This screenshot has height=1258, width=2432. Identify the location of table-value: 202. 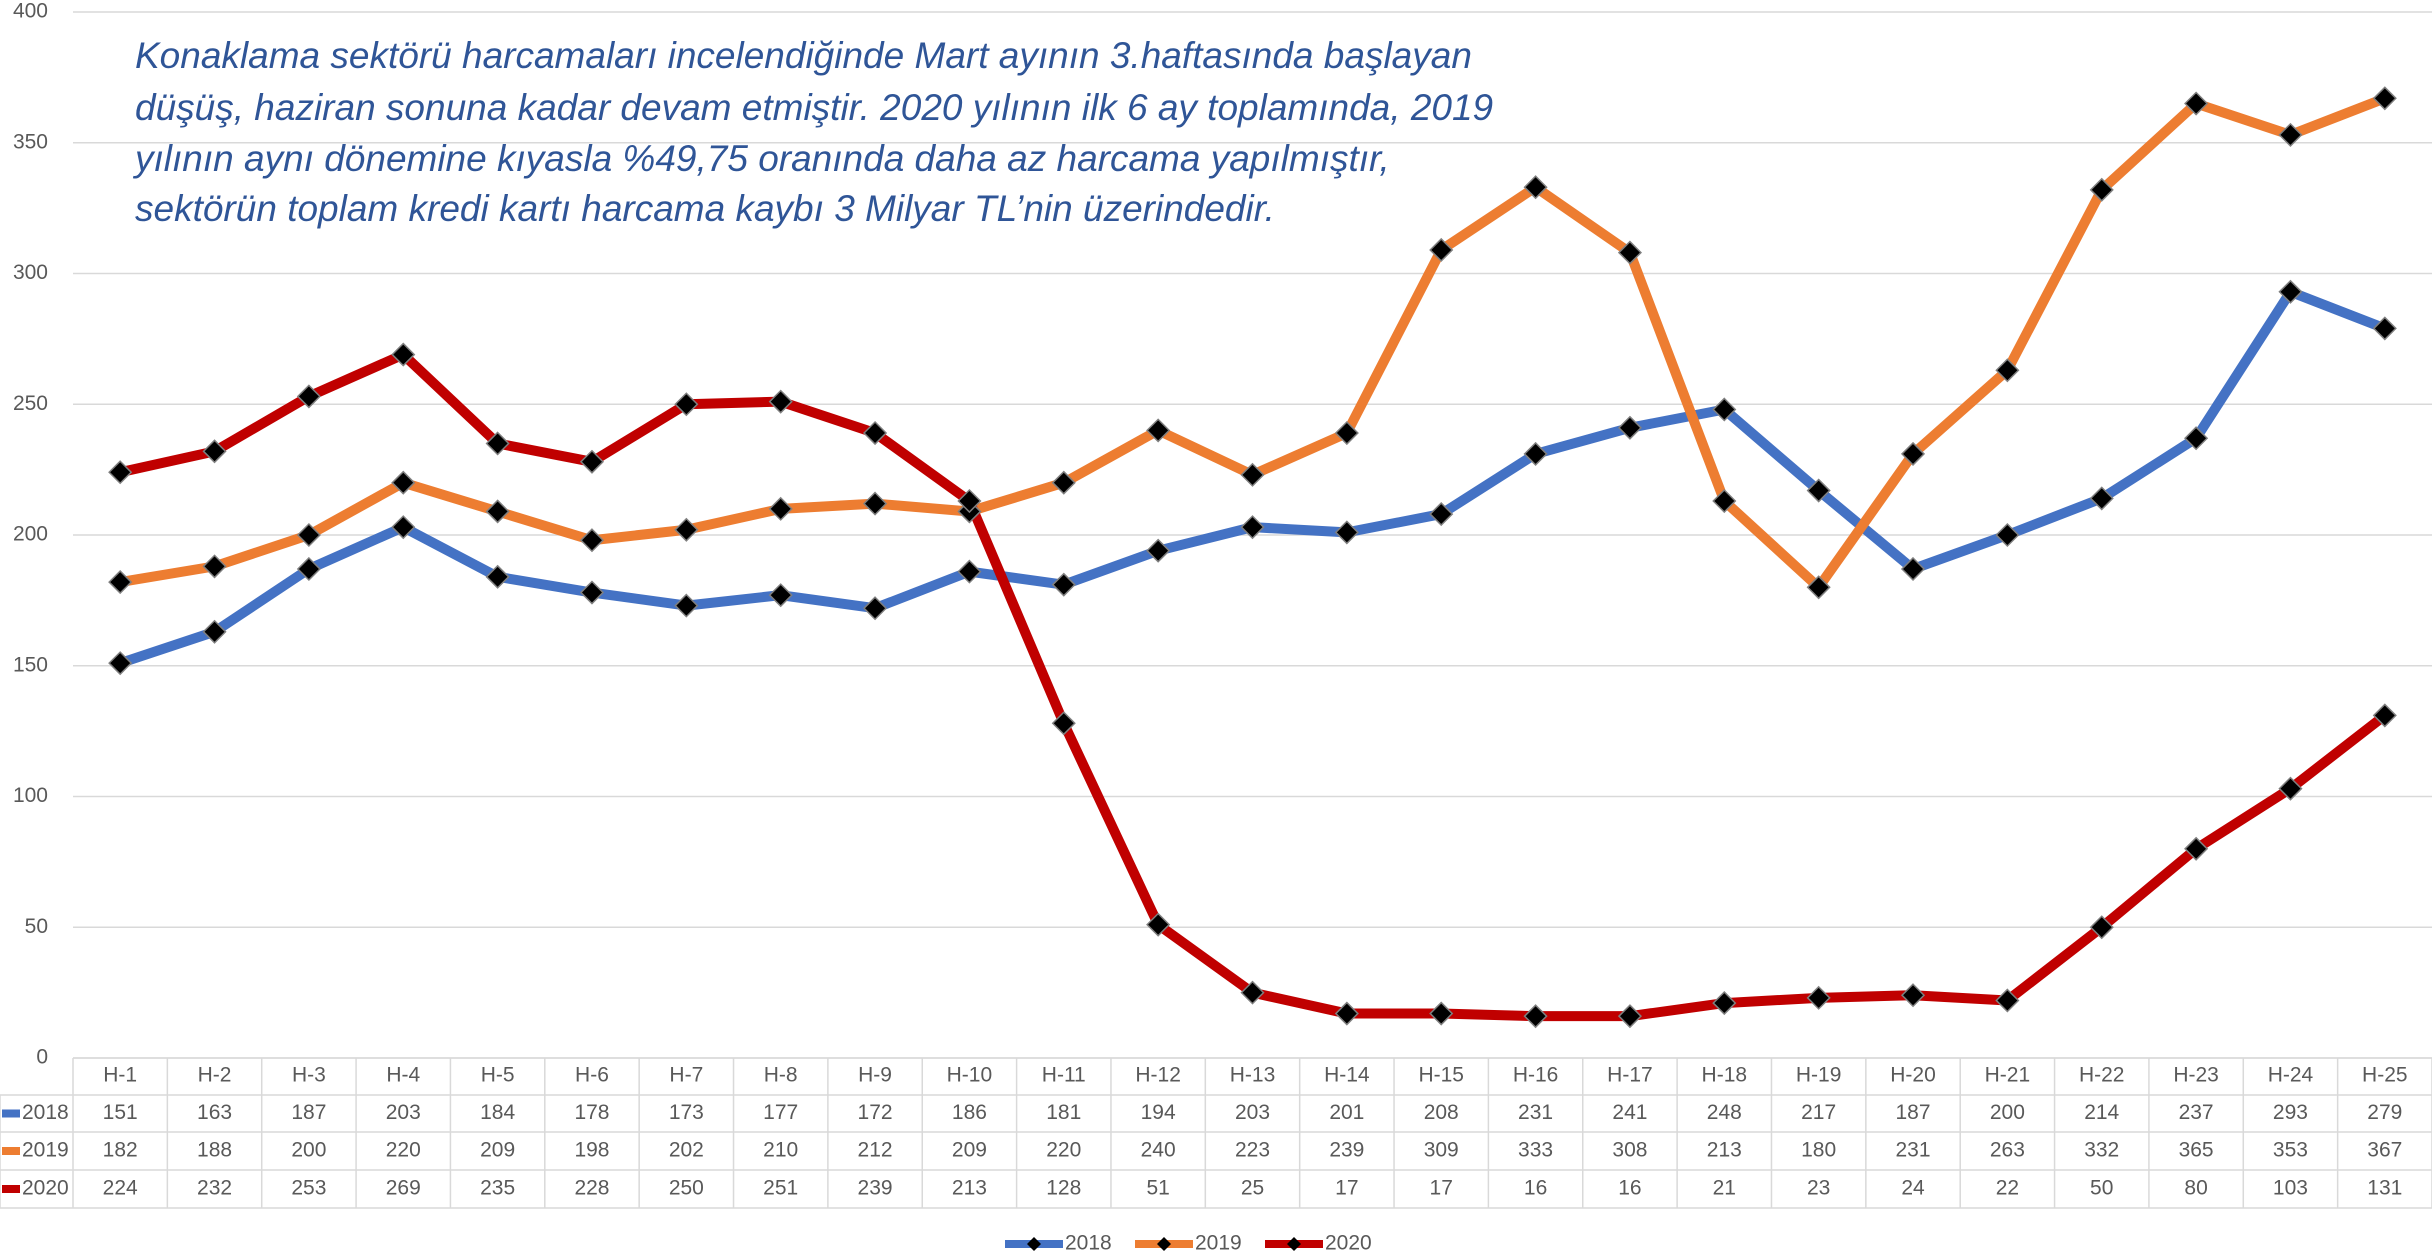
(686, 1150).